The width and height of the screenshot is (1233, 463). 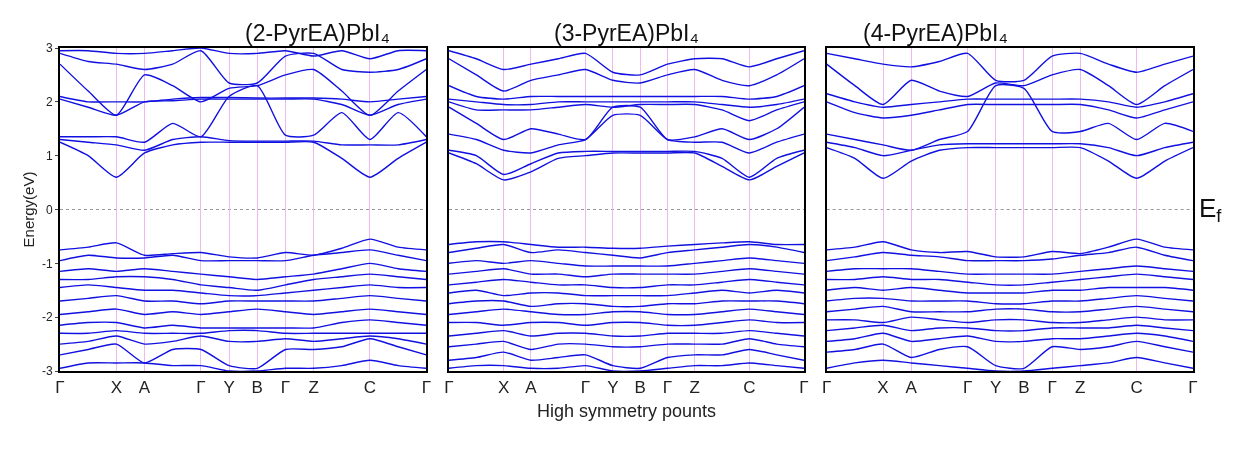 I want to click on chart-title: (3-PyrEA)PbI₄, so click(x=626, y=33).